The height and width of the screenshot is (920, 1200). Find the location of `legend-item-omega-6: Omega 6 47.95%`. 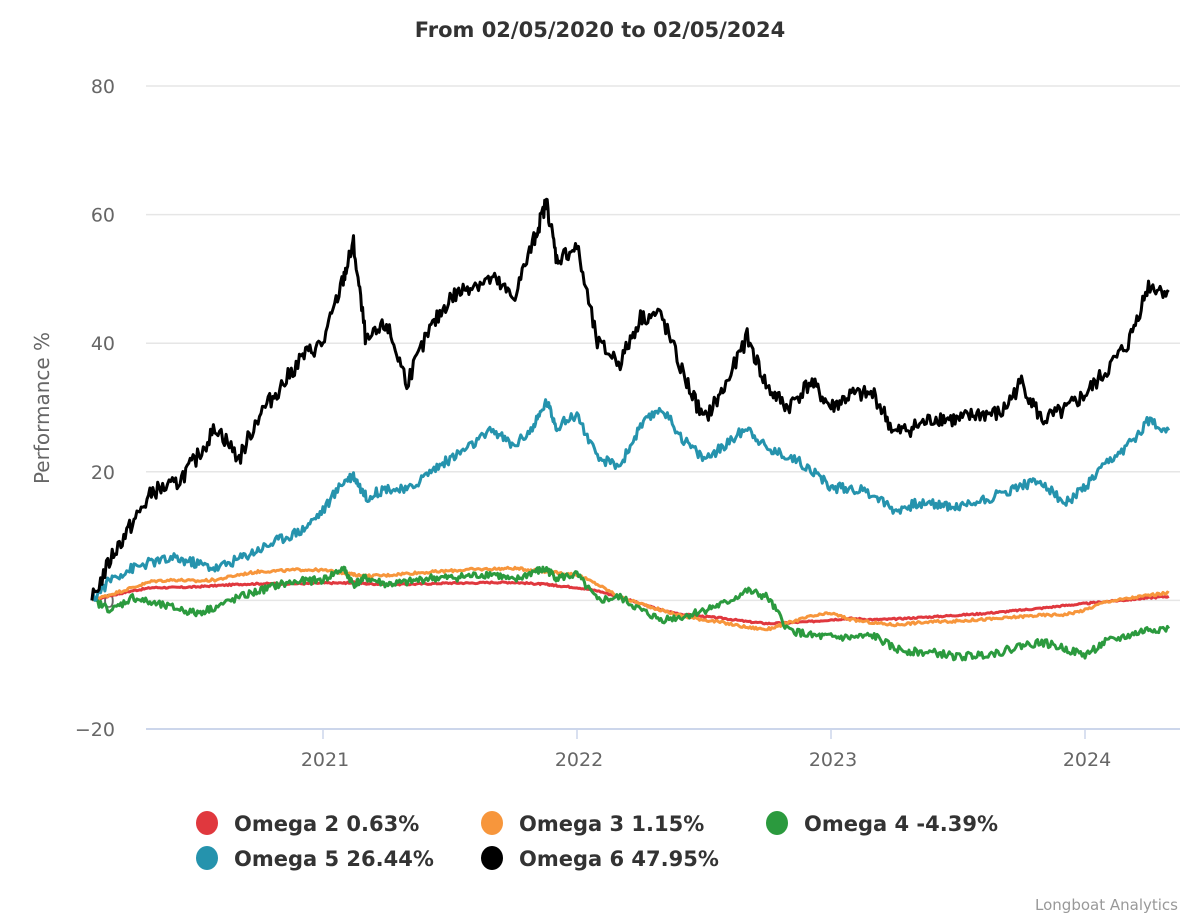

legend-item-omega-6: Omega 6 47.95% is located at coordinates (600, 858).